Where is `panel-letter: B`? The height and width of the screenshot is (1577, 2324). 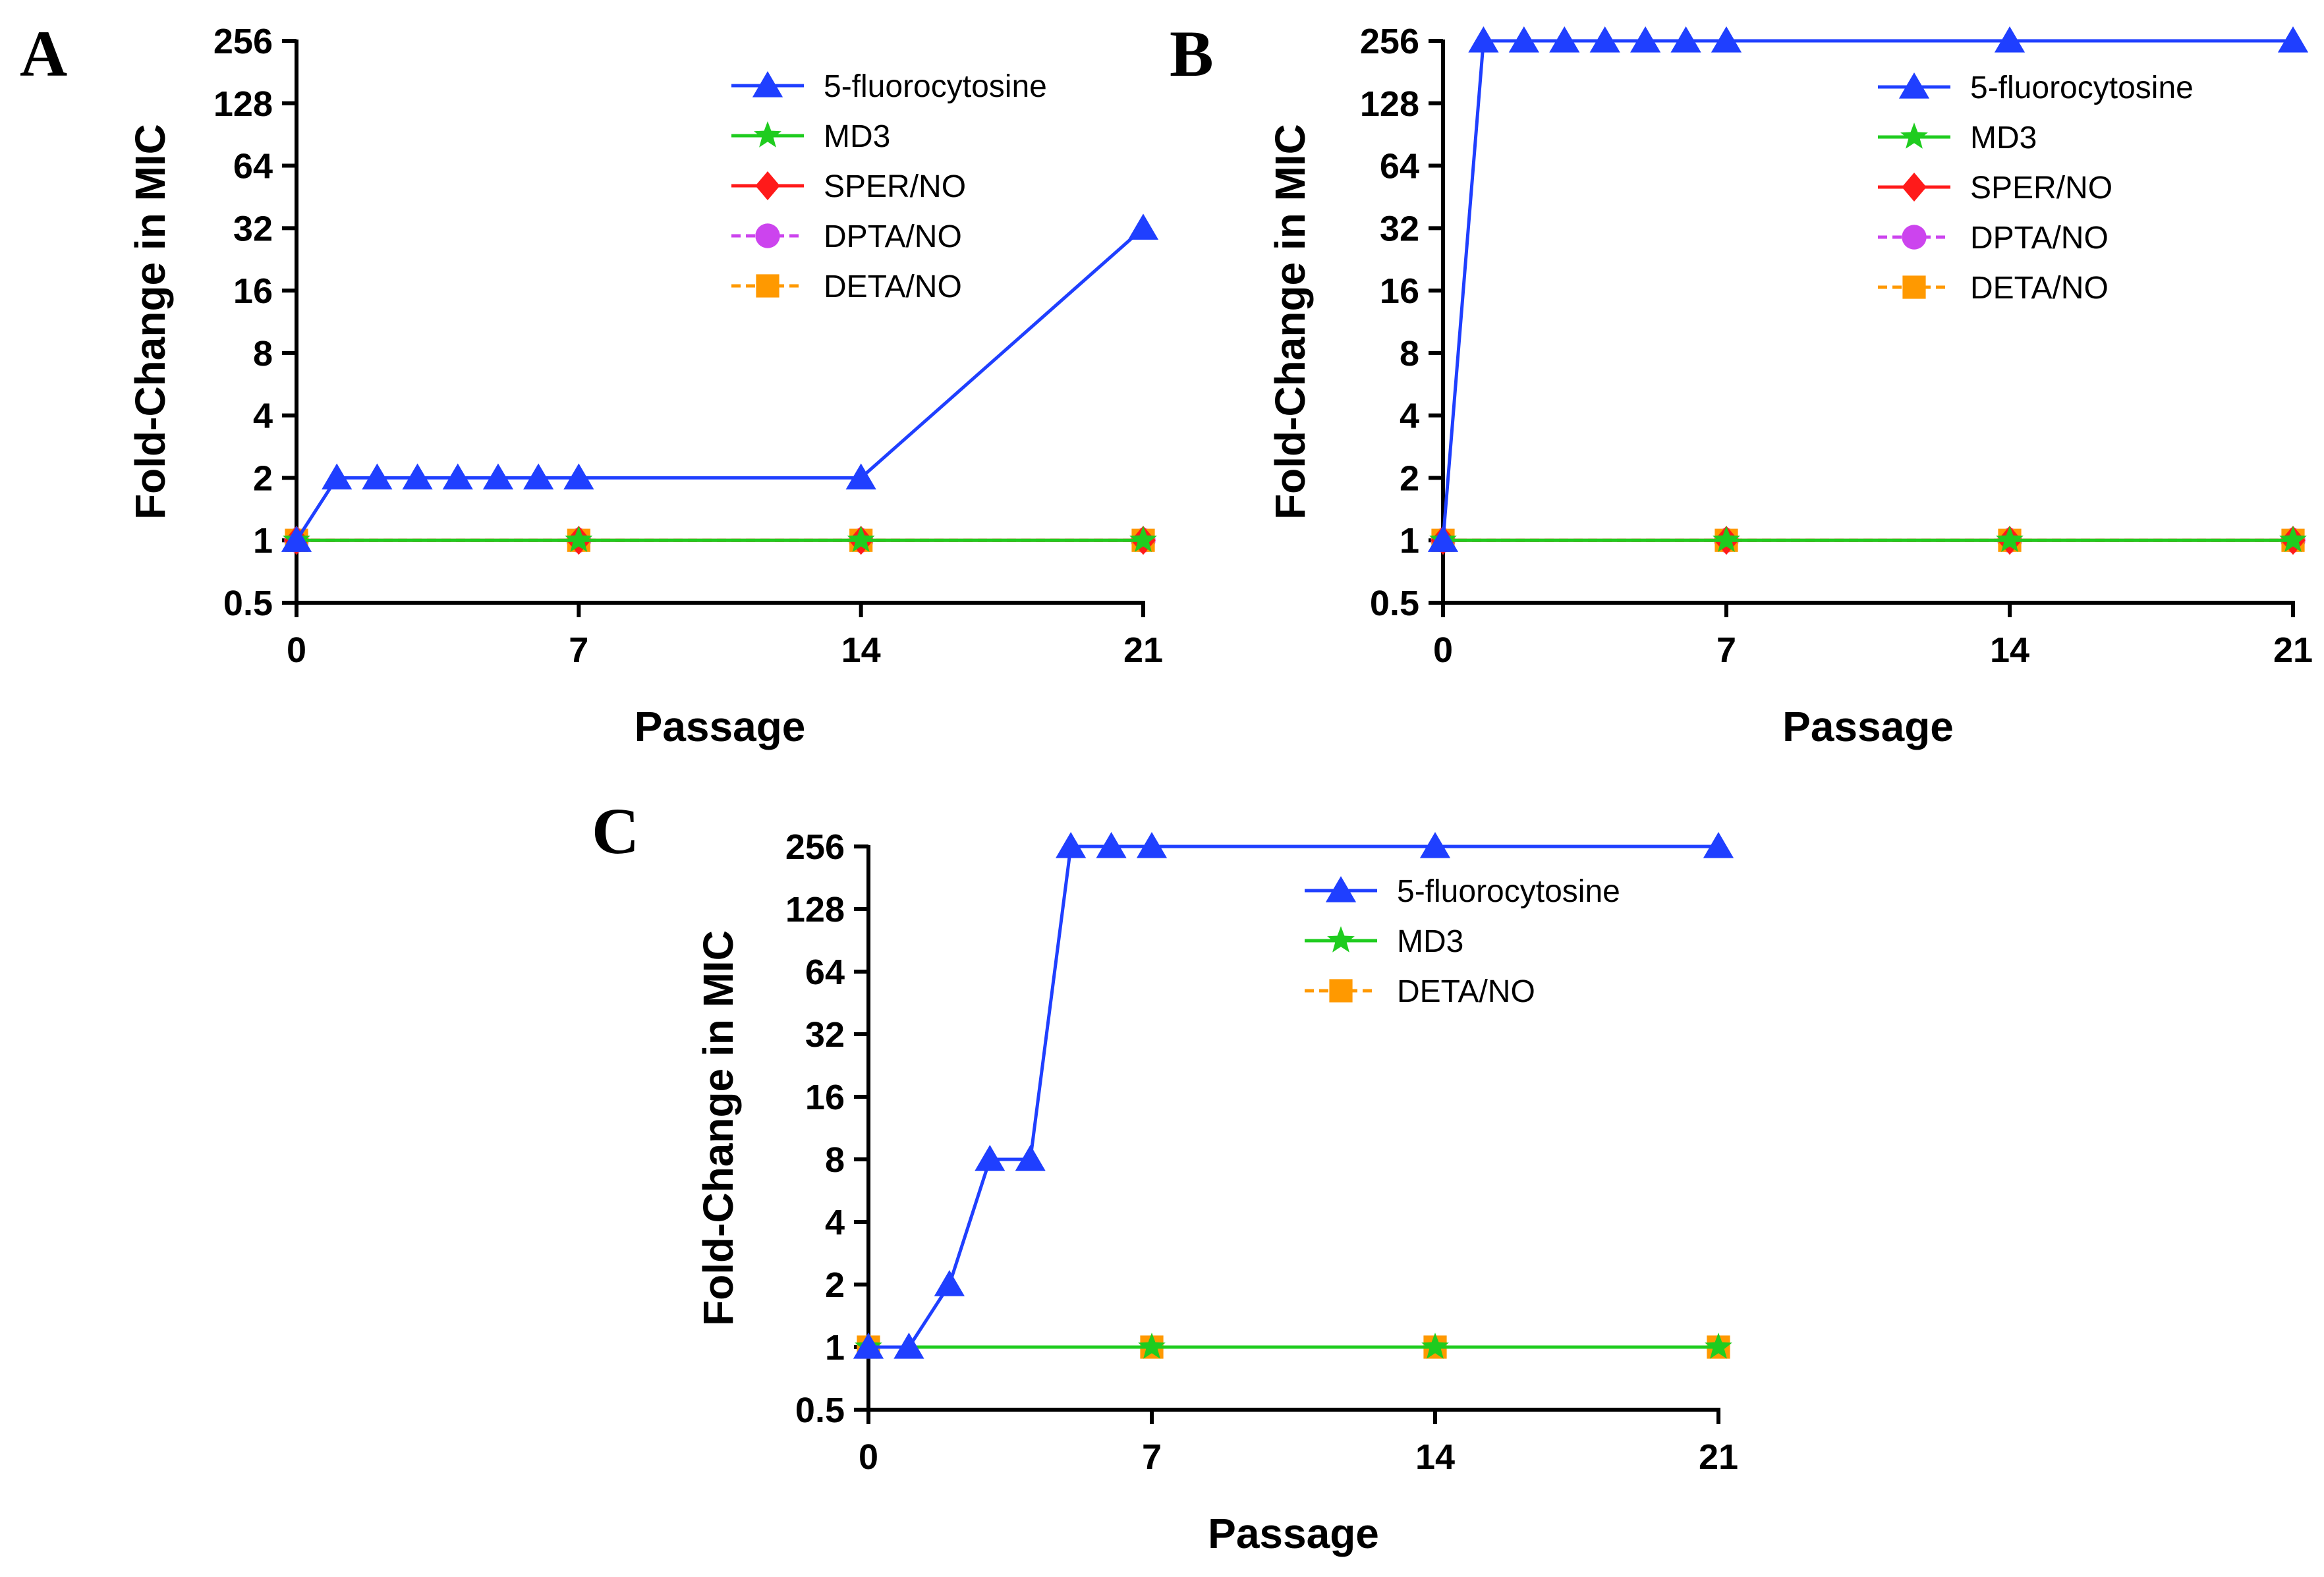
panel-letter: B is located at coordinates (1192, 53).